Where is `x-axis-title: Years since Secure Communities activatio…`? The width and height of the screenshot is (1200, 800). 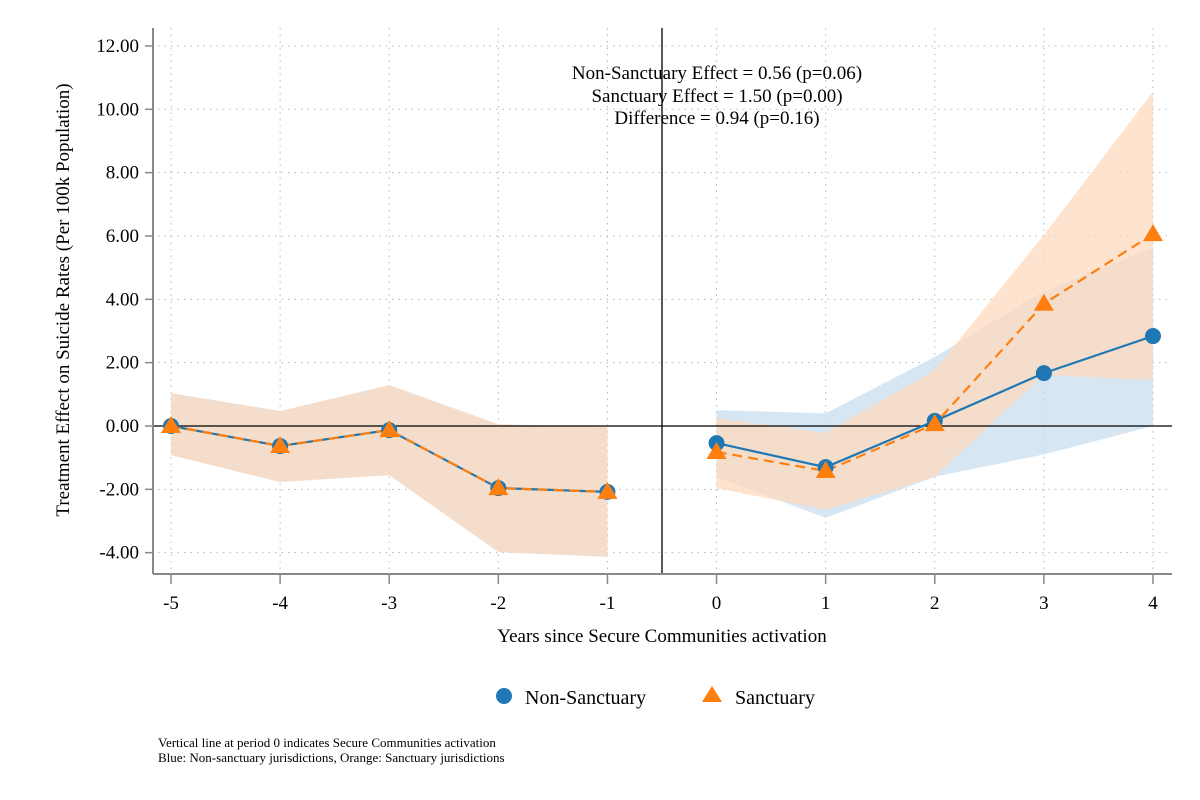 x-axis-title: Years since Secure Communities activatio… is located at coordinates (662, 636).